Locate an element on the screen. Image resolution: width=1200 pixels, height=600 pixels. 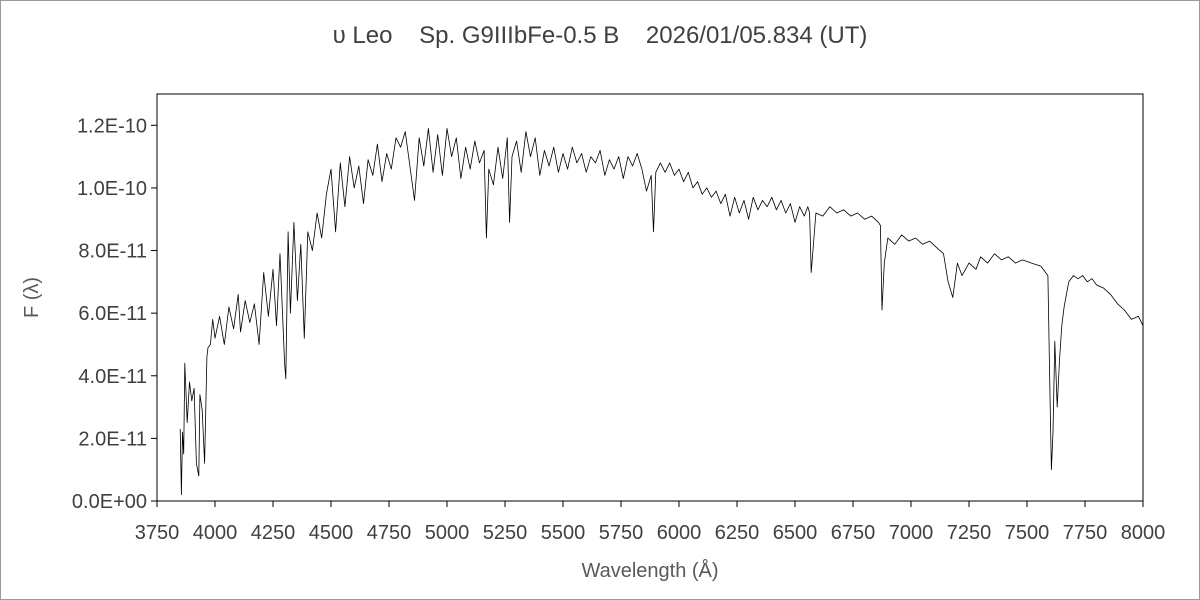
y-tick-label: 0.0E+00 is located at coordinates (109, 502).